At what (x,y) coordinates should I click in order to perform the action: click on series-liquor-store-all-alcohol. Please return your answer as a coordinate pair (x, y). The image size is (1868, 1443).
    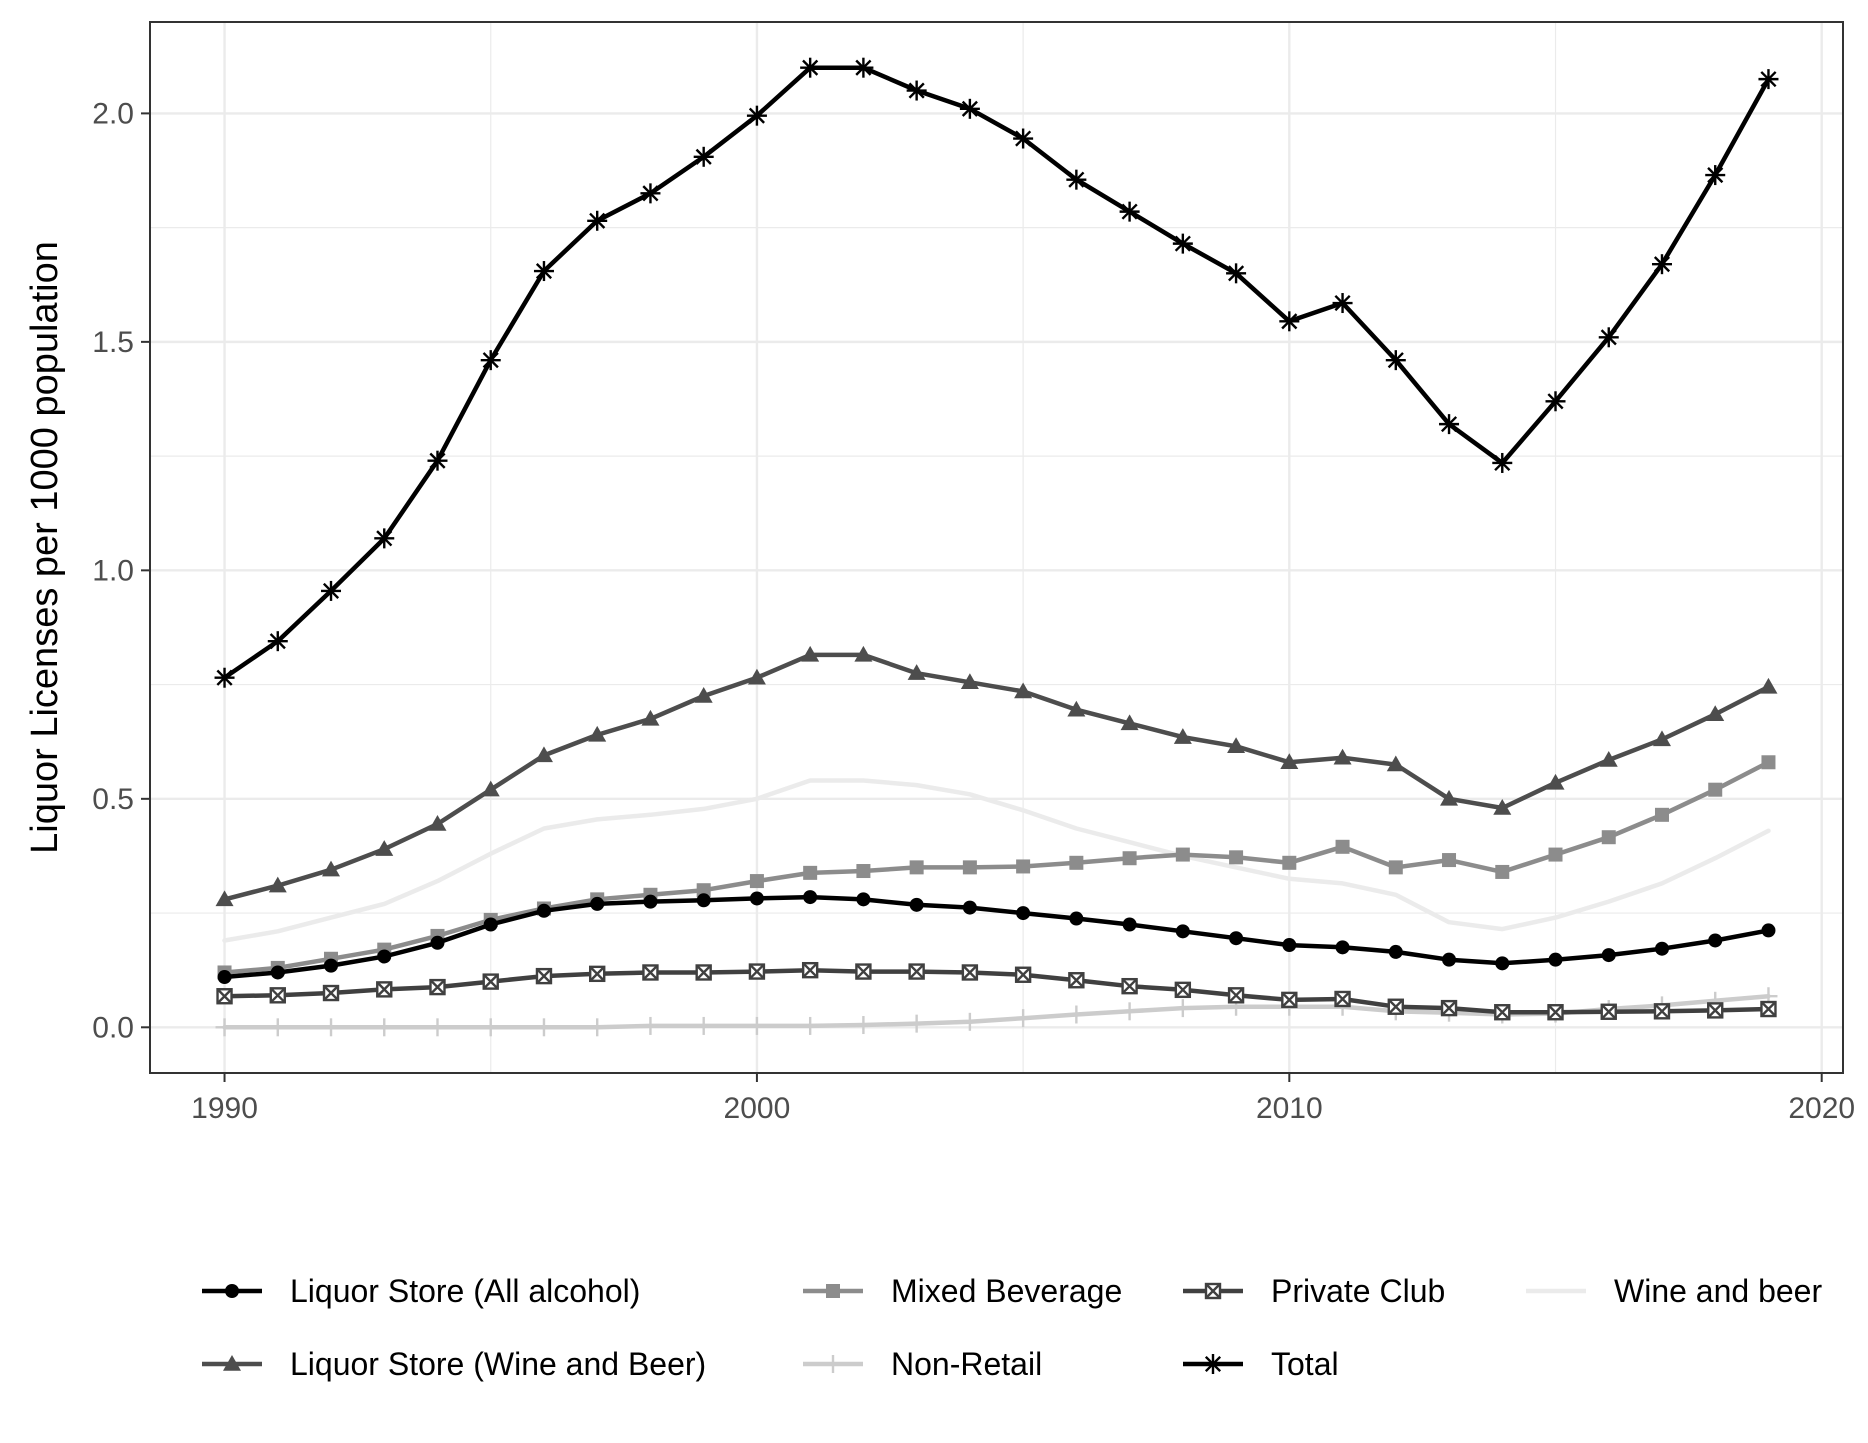
    Looking at the image, I should click on (996, 937).